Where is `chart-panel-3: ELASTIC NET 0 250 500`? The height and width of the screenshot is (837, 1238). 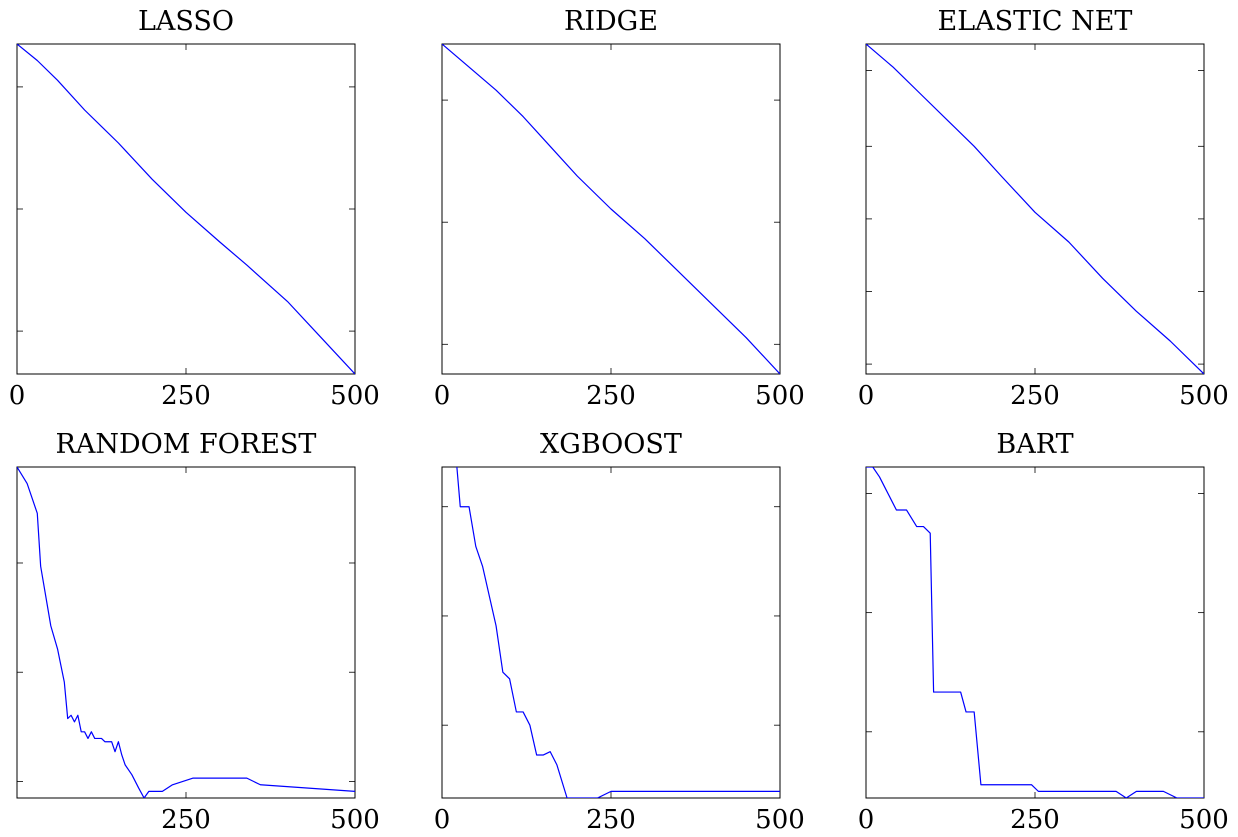 chart-panel-3: ELASTIC NET 0 250 500 is located at coordinates (1043, 208).